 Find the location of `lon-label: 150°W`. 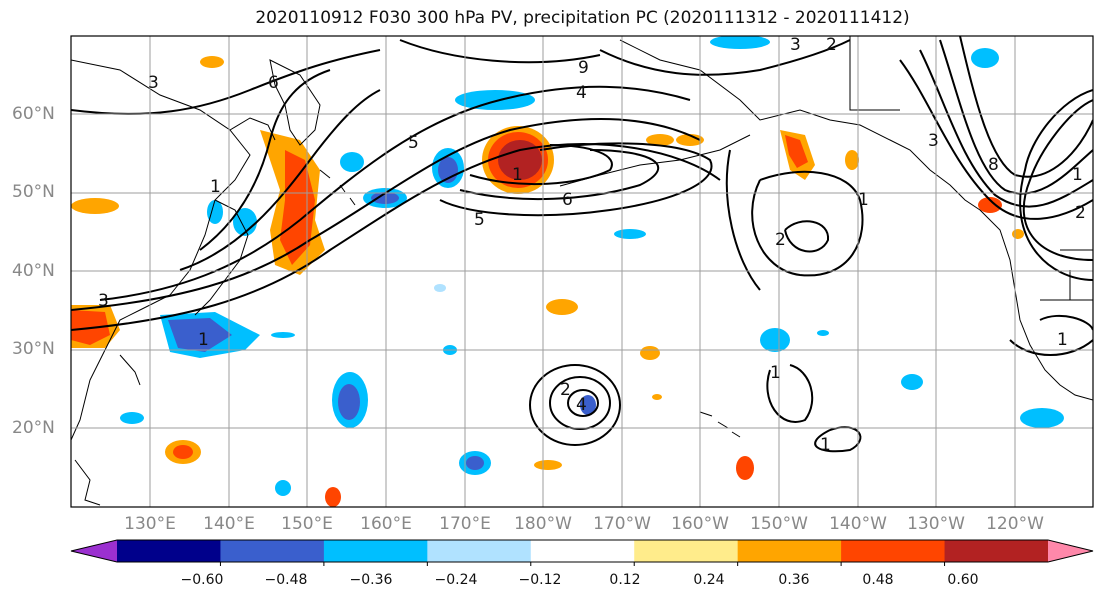

lon-label: 150°W is located at coordinates (779, 524).